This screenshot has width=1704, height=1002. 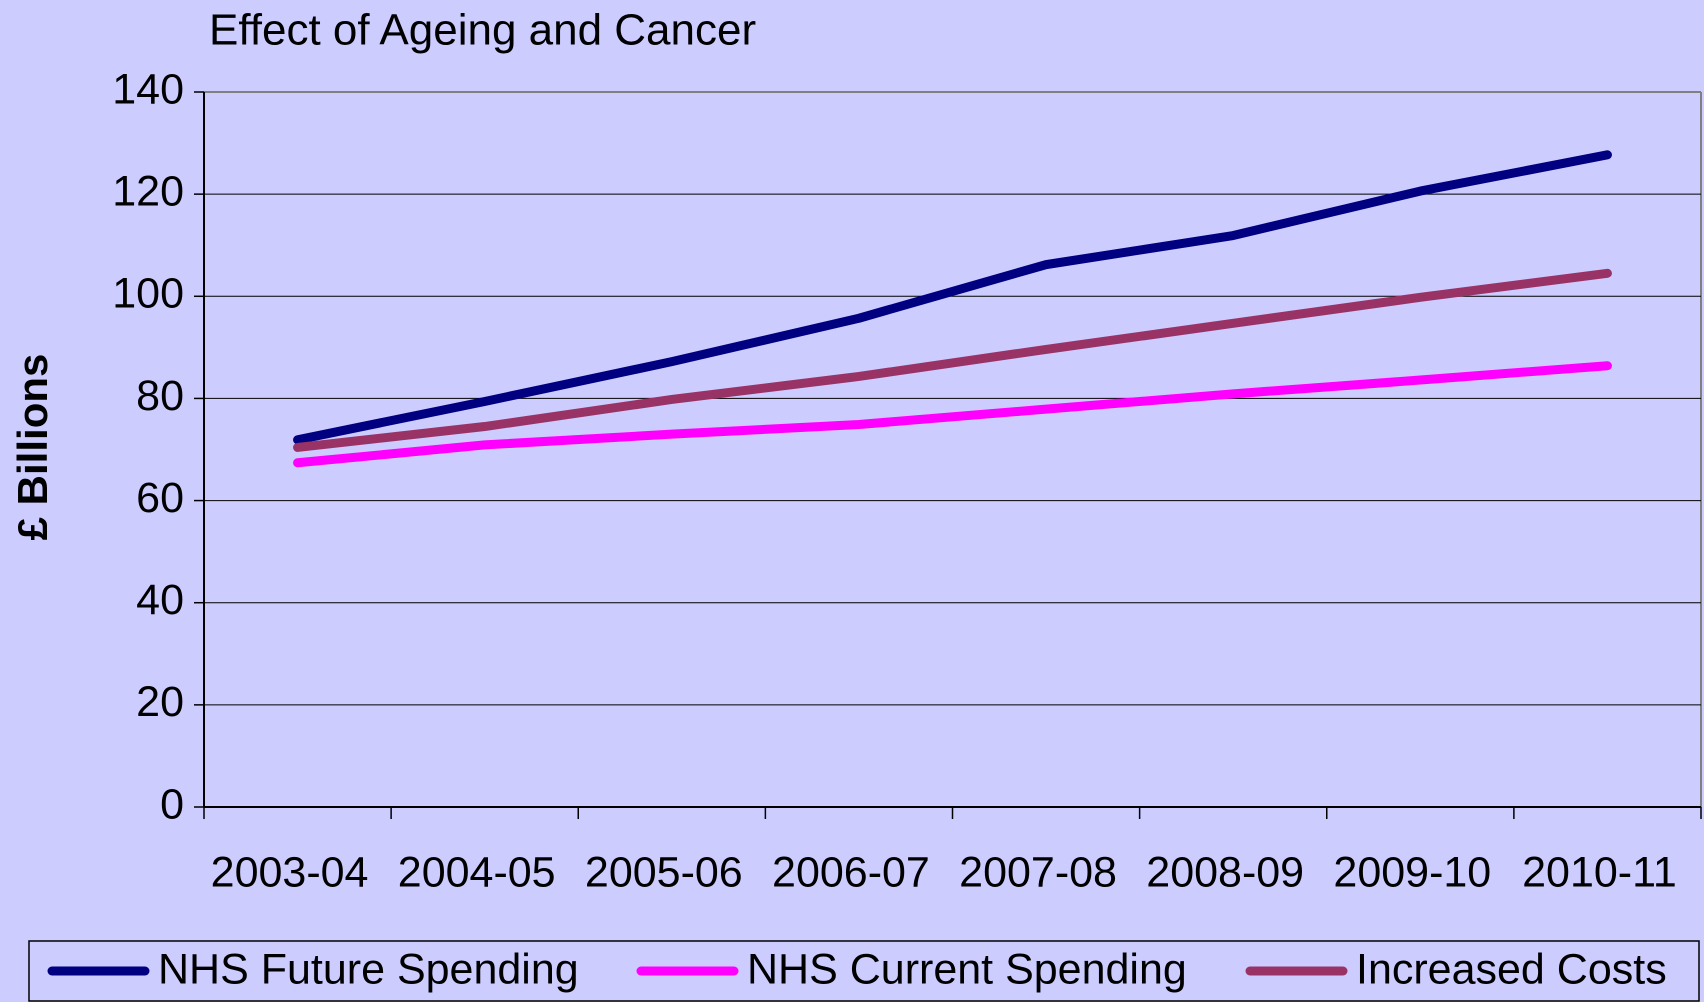 What do you see at coordinates (160, 396) in the screenshot?
I see `y-tick-label: 80` at bounding box center [160, 396].